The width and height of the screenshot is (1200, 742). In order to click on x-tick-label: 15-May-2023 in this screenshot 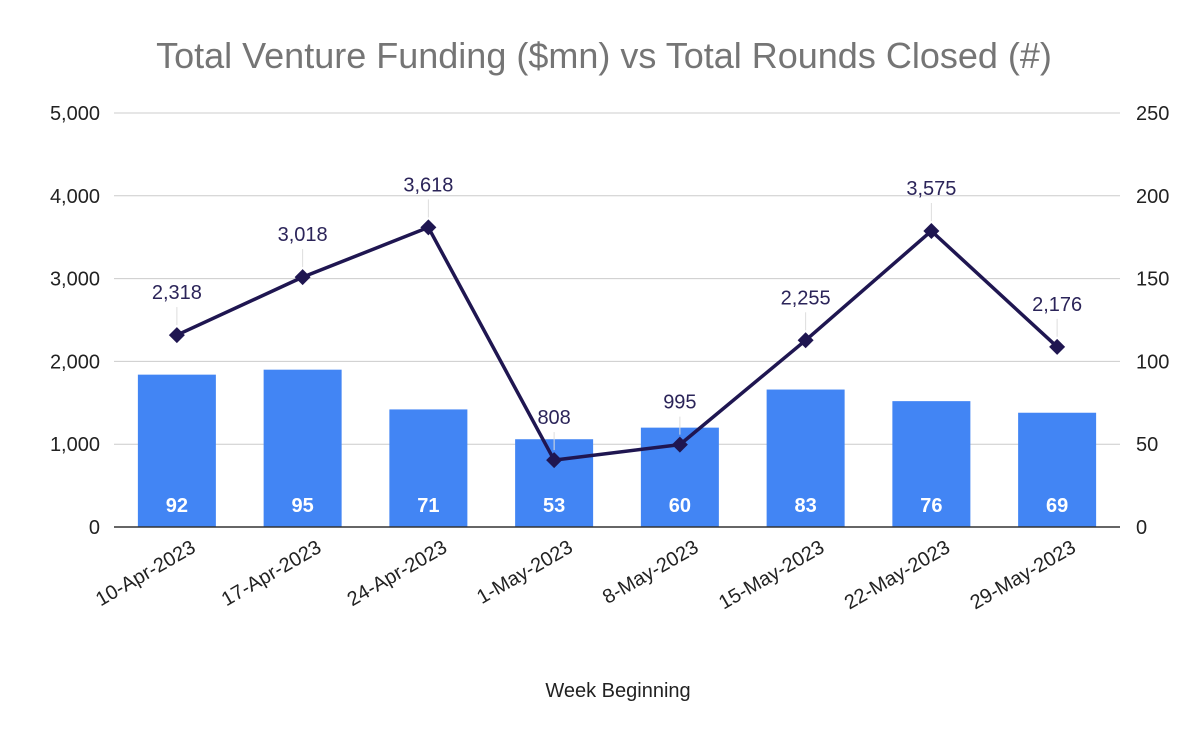, I will do `click(771, 575)`.